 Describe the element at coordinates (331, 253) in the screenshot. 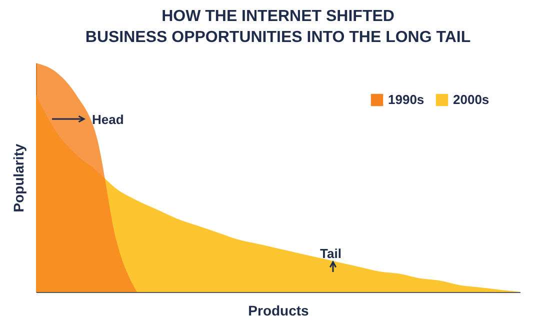

I see `annotation: Tail` at that location.